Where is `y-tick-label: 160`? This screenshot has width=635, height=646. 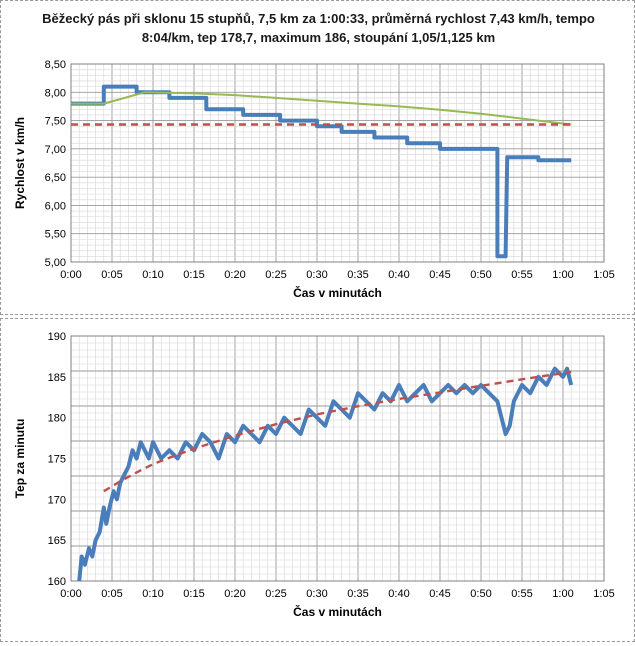
y-tick-label: 160 is located at coordinates (57, 582).